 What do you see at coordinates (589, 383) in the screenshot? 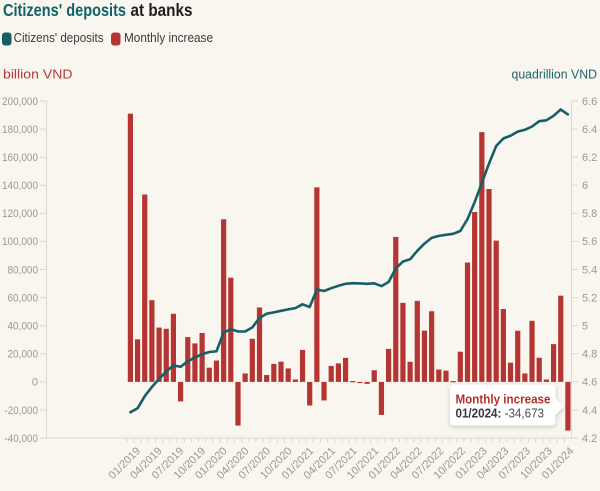
I see `svg-text: 4.6` at bounding box center [589, 383].